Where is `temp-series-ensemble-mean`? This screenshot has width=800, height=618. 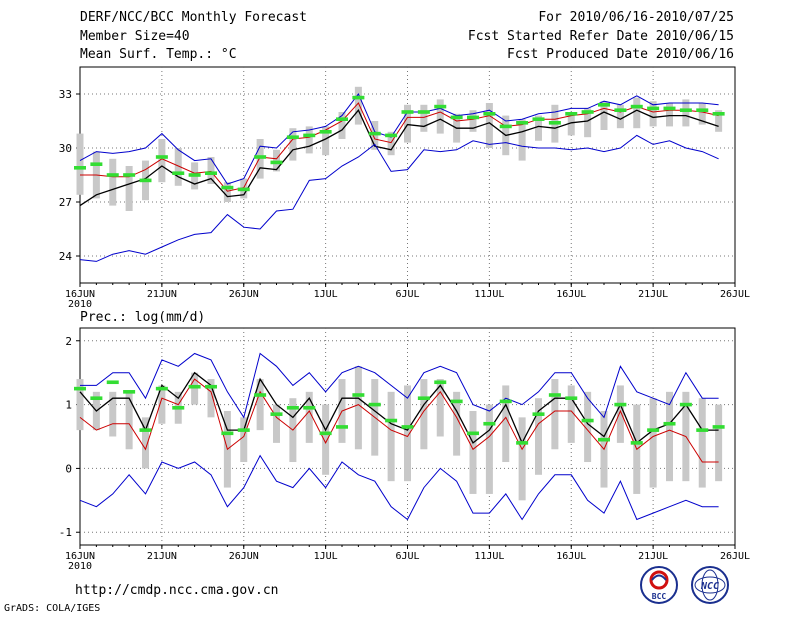
temp-series-ensemble-mean is located at coordinates (399, 147).